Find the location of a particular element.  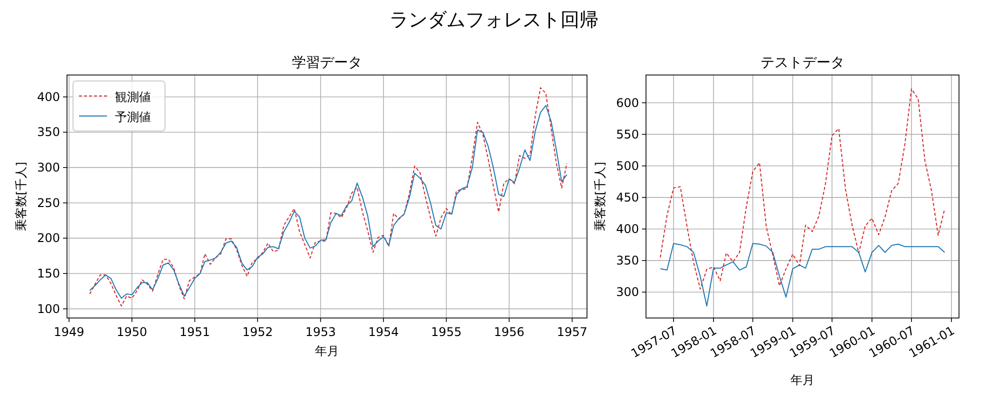

x-tick-label: 1951 is located at coordinates (194, 332).